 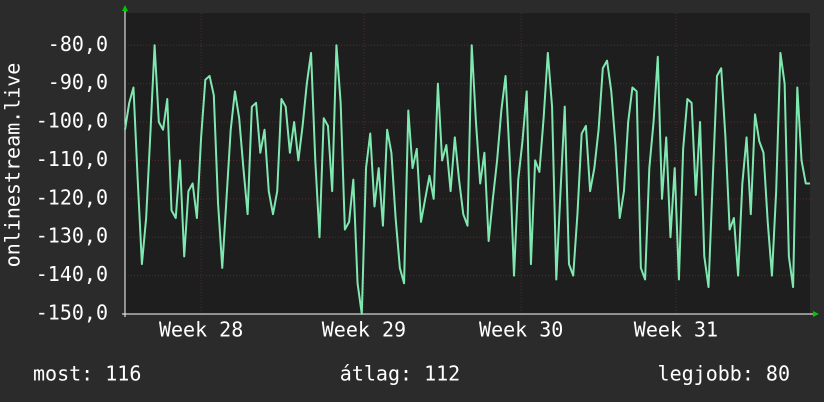 What do you see at coordinates (87, 374) in the screenshot?
I see `footer-current: most: 116` at bounding box center [87, 374].